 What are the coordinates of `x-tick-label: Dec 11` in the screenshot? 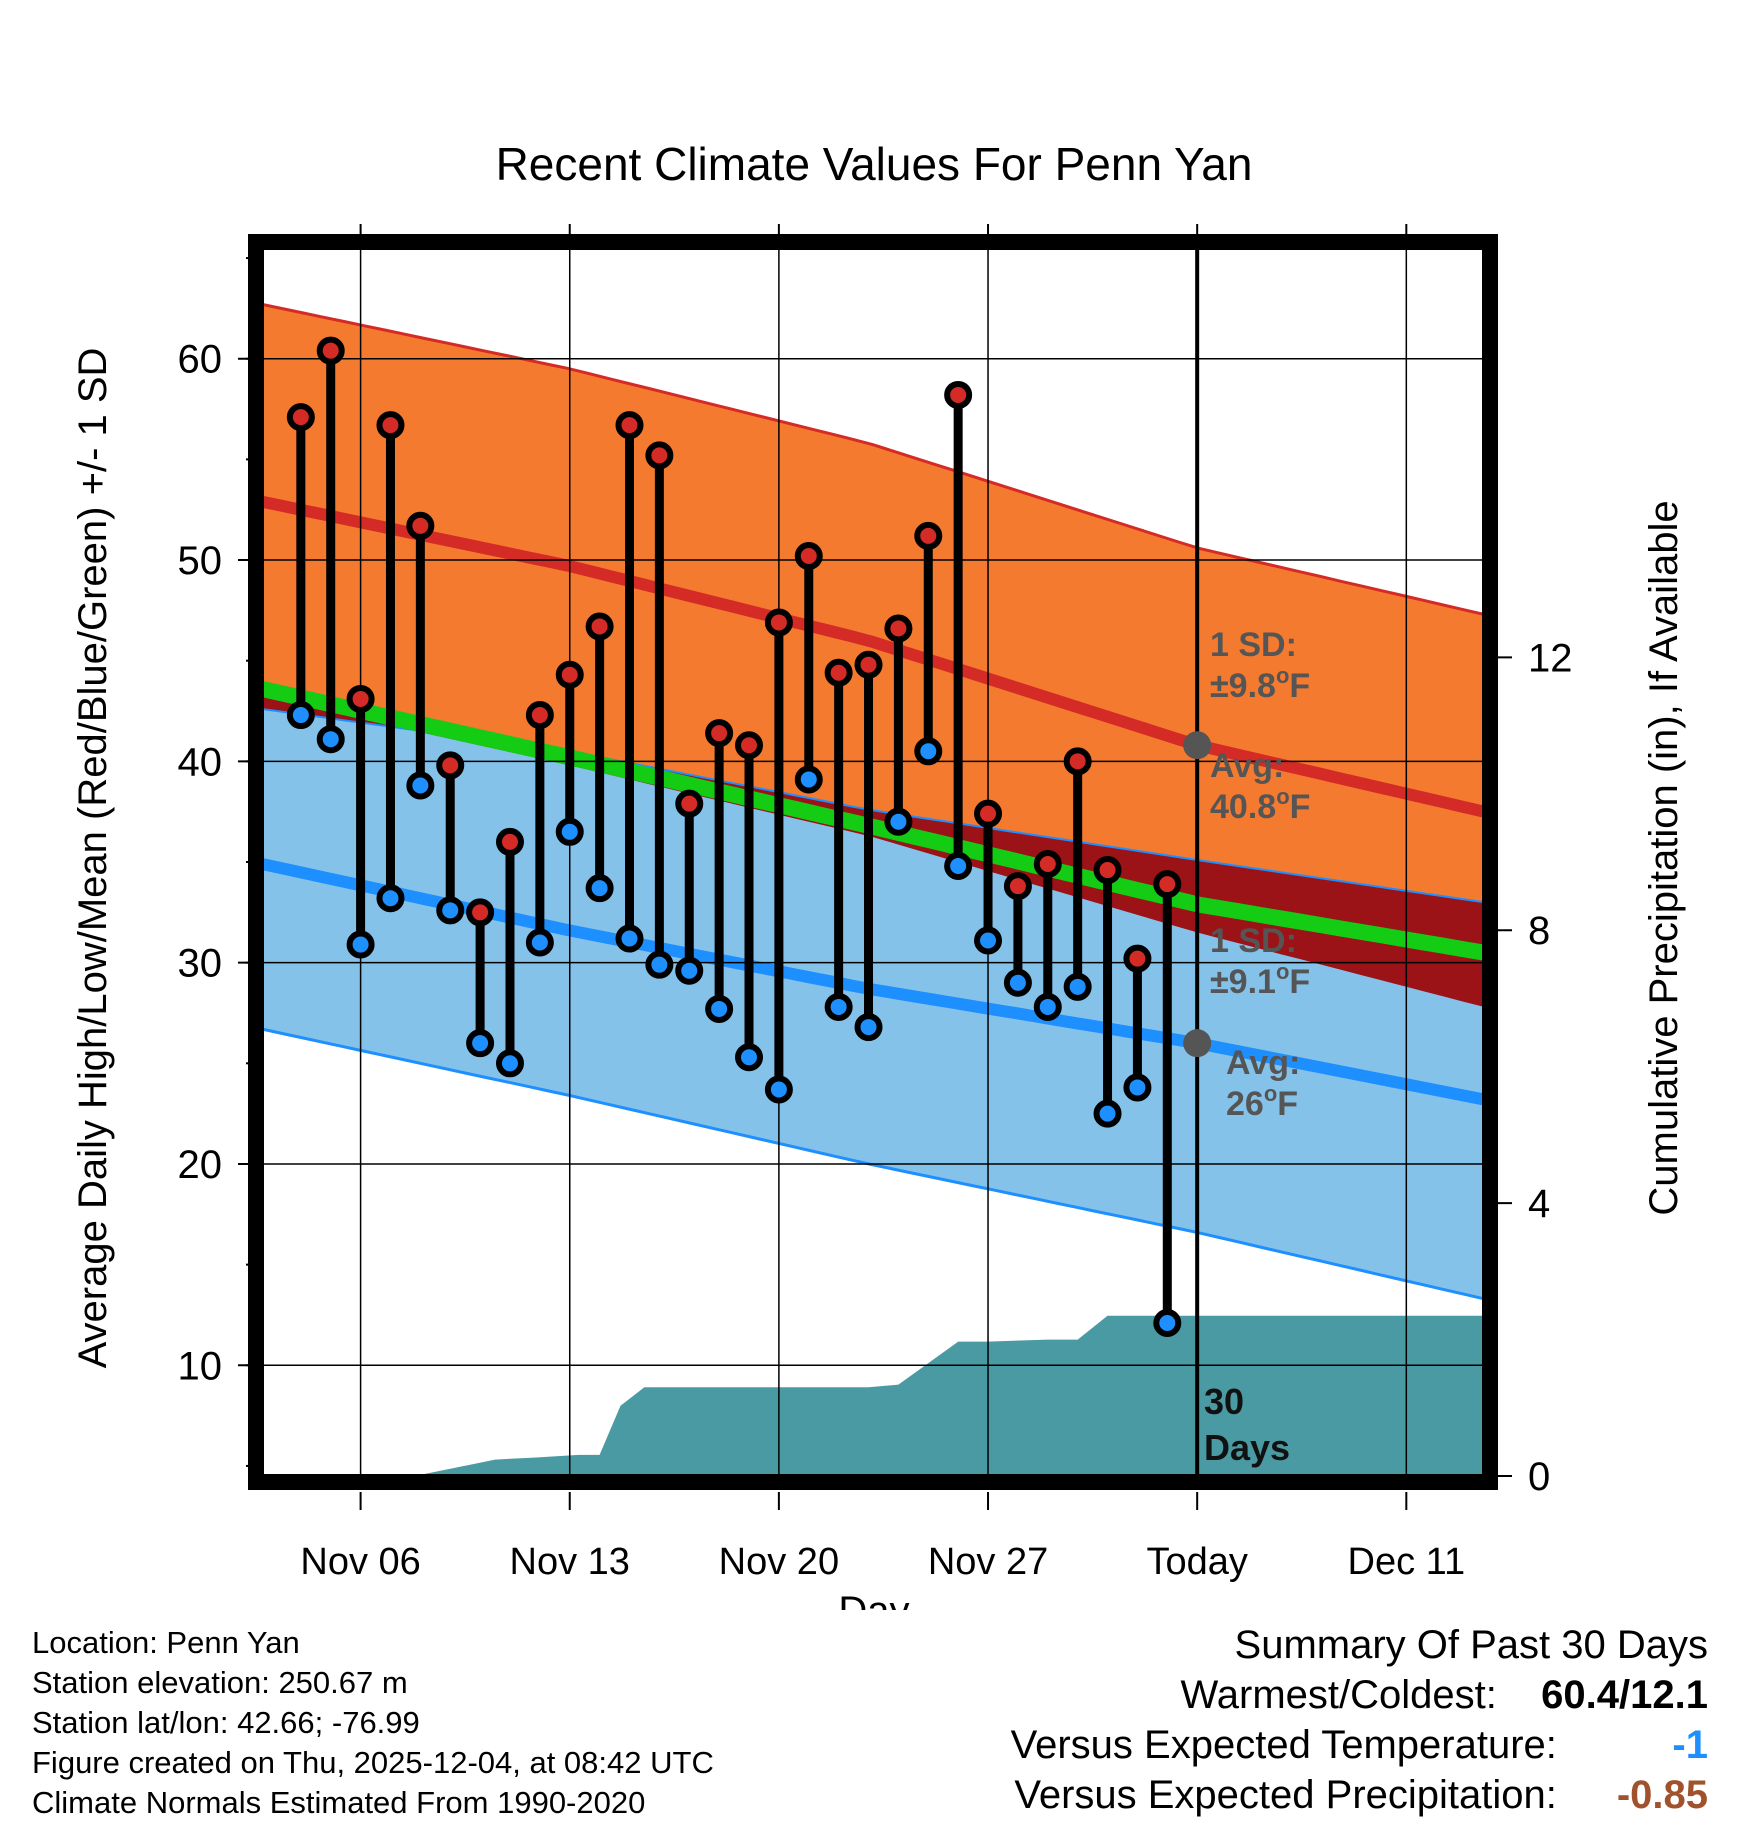 It's located at (1407, 1562).